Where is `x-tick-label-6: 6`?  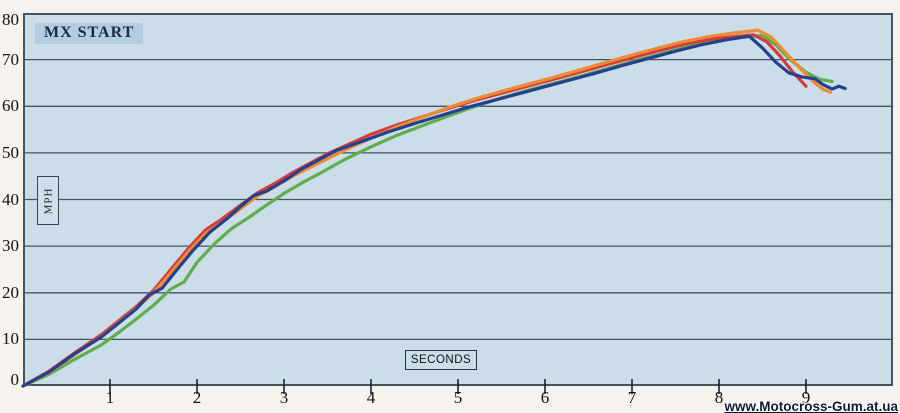 x-tick-label-6: 6 is located at coordinates (545, 397).